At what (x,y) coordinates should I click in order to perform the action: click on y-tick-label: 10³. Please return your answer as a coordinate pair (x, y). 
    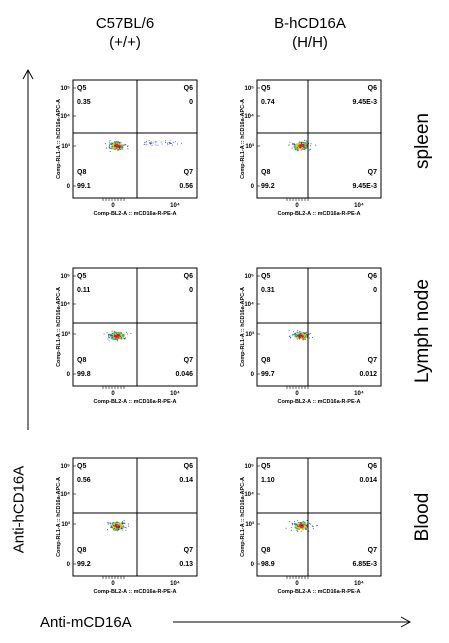
    Looking at the image, I should click on (65, 524).